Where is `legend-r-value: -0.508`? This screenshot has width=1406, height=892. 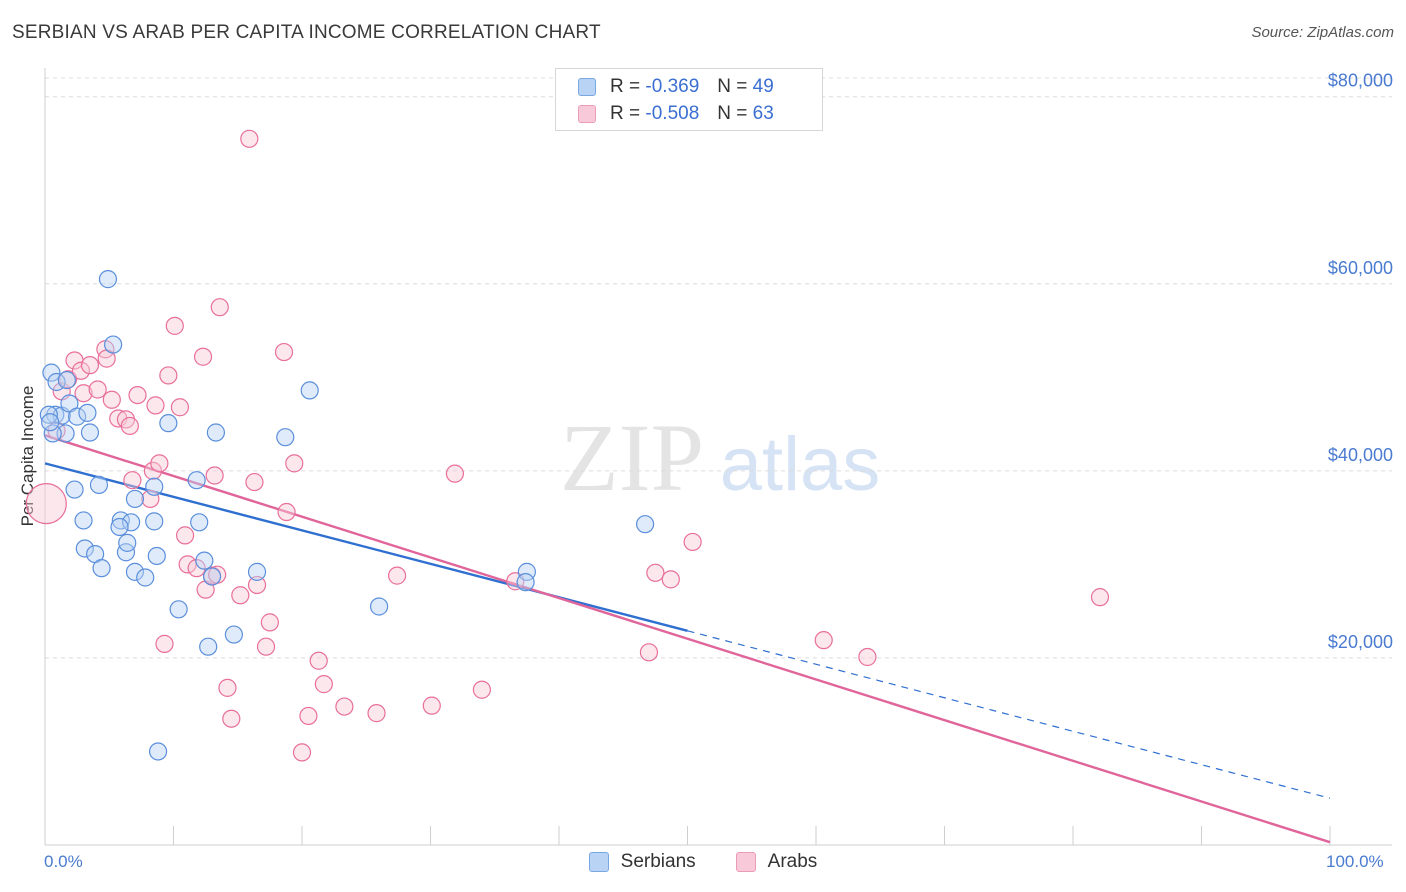
legend-r-value: -0.508 is located at coordinates (672, 113).